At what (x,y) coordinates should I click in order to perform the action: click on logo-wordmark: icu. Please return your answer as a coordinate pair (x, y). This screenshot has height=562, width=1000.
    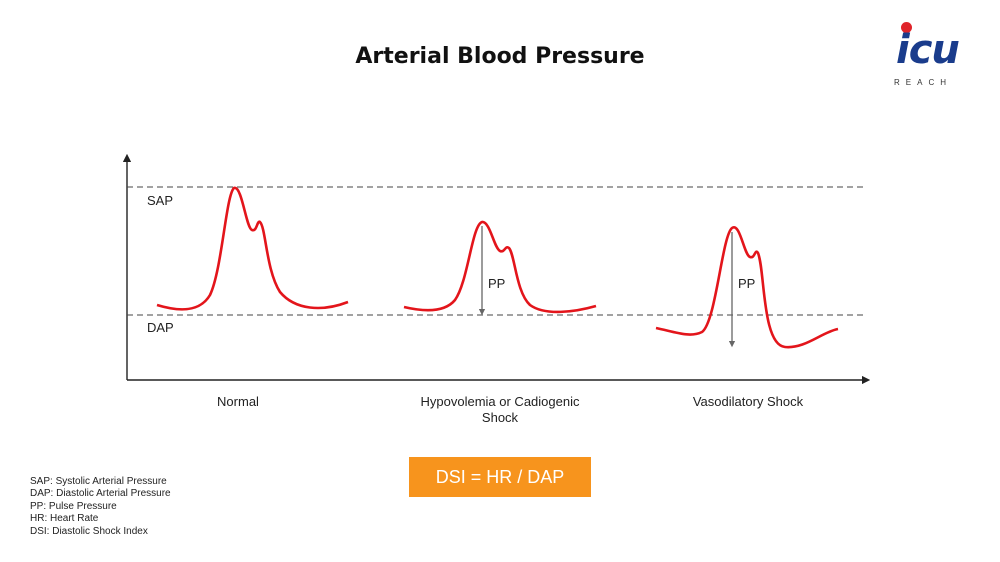
    Looking at the image, I should click on (928, 50).